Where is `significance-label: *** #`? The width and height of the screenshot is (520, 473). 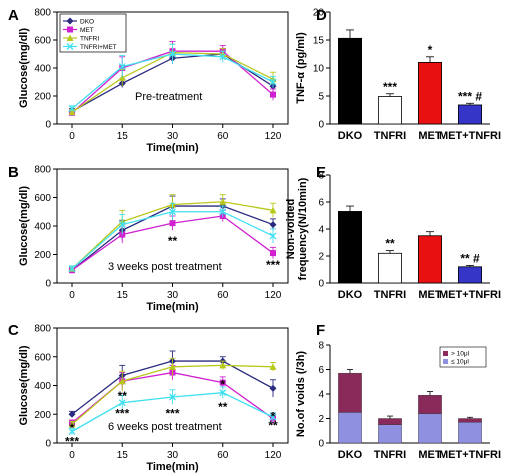
significance-label: *** # is located at coordinates (470, 96).